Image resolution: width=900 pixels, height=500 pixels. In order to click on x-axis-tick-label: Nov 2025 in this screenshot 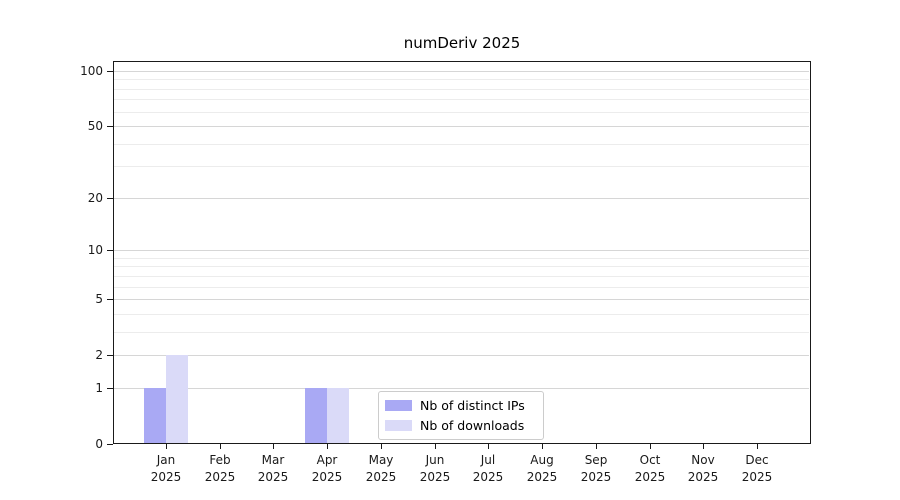, I will do `click(703, 469)`.